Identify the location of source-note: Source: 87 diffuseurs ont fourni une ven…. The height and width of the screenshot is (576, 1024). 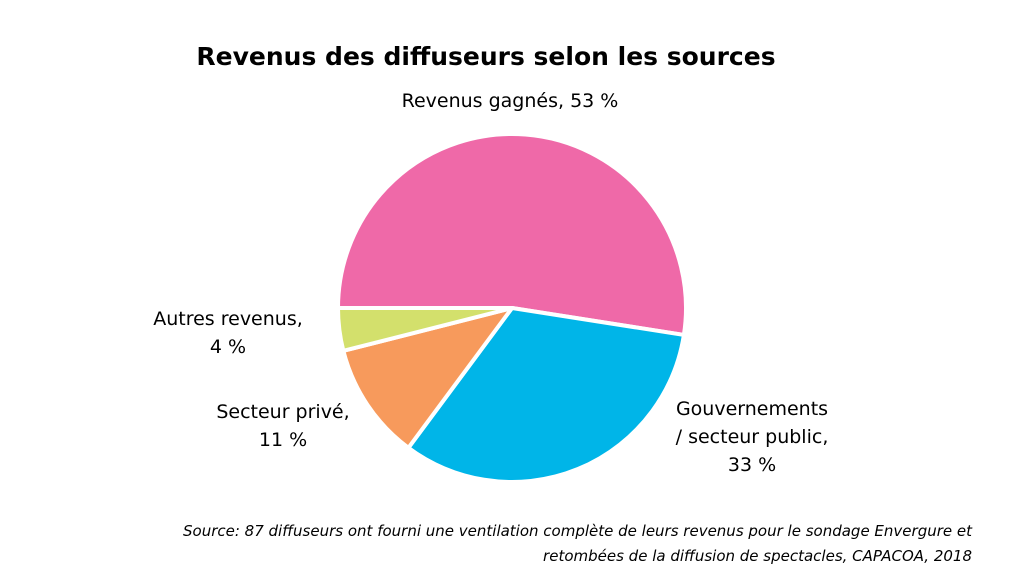
(577, 543).